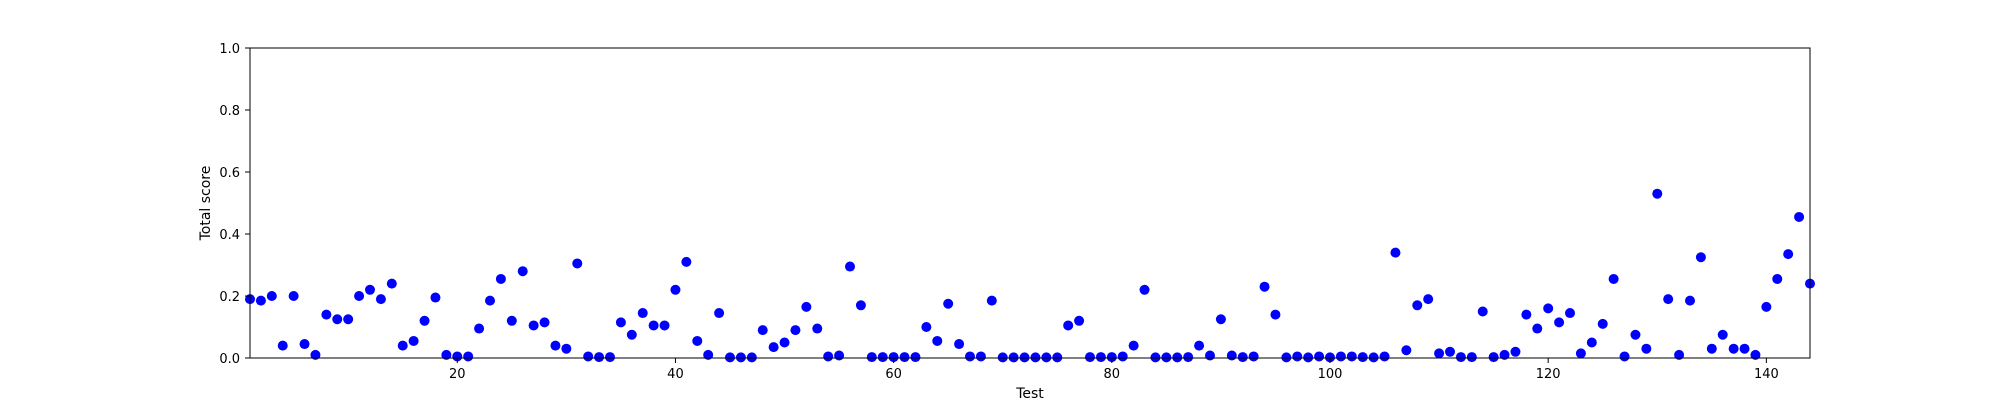  What do you see at coordinates (229, 111) in the screenshot?
I see `y-tick-label: 0.8` at bounding box center [229, 111].